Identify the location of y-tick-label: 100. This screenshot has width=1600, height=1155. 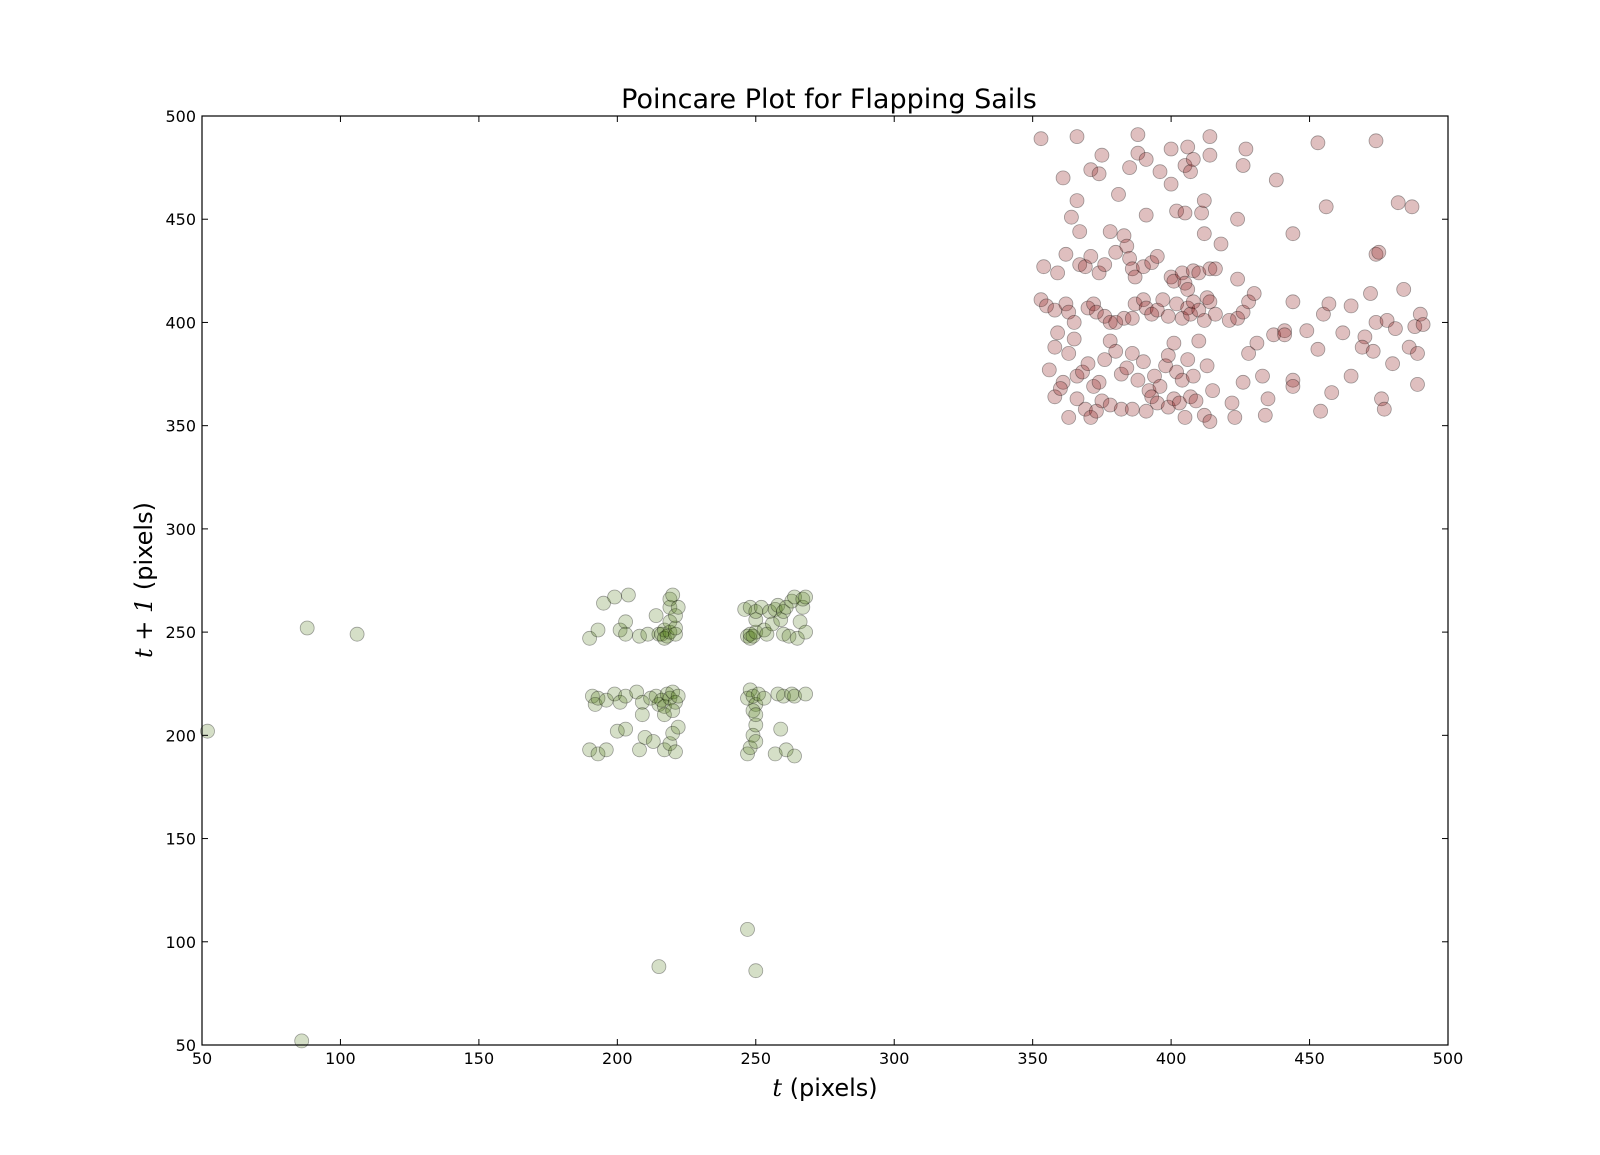
(180, 942).